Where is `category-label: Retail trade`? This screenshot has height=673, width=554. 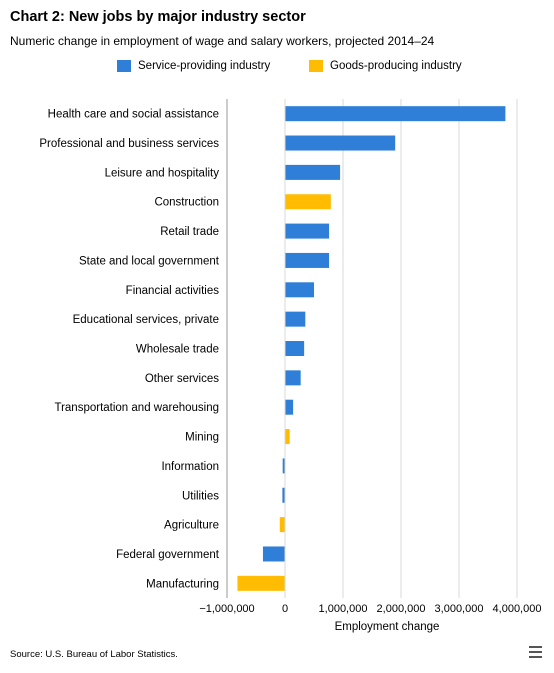
category-label: Retail trade is located at coordinates (189, 232).